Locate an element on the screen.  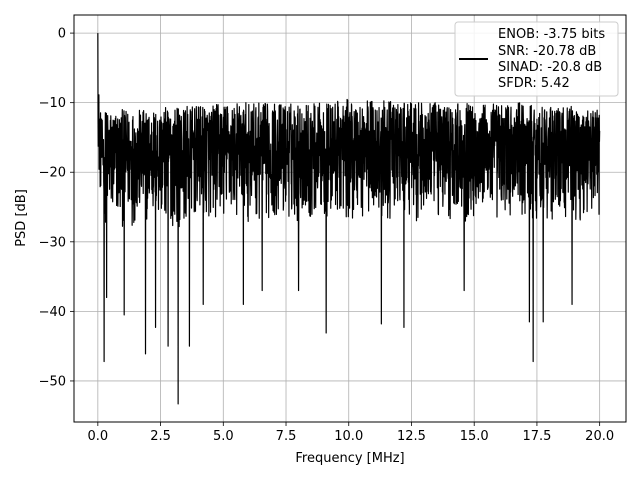
x-tick-label: 20.0 is located at coordinates (599, 436).